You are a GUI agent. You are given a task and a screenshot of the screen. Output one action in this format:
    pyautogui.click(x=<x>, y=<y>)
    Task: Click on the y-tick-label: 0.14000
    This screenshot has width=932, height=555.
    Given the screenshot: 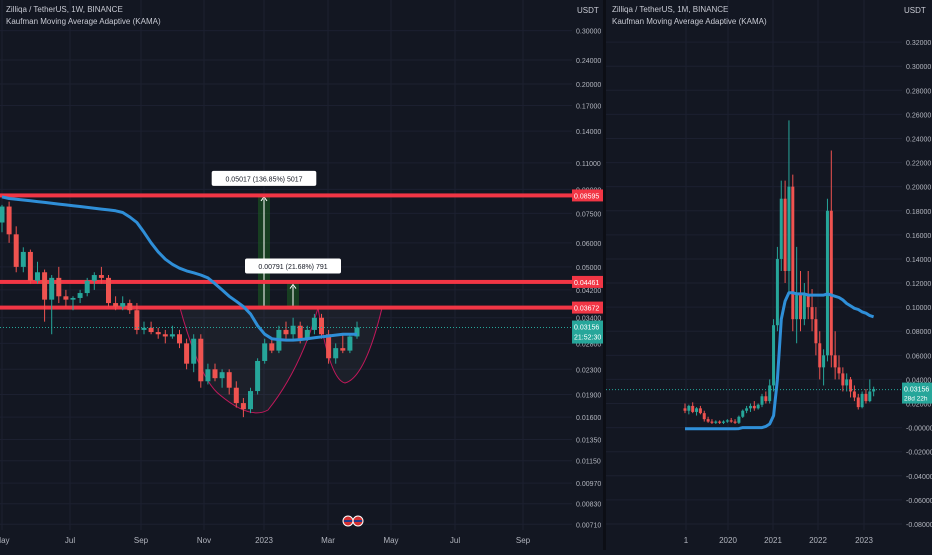 What is the action you would take?
    pyautogui.click(x=918, y=260)
    